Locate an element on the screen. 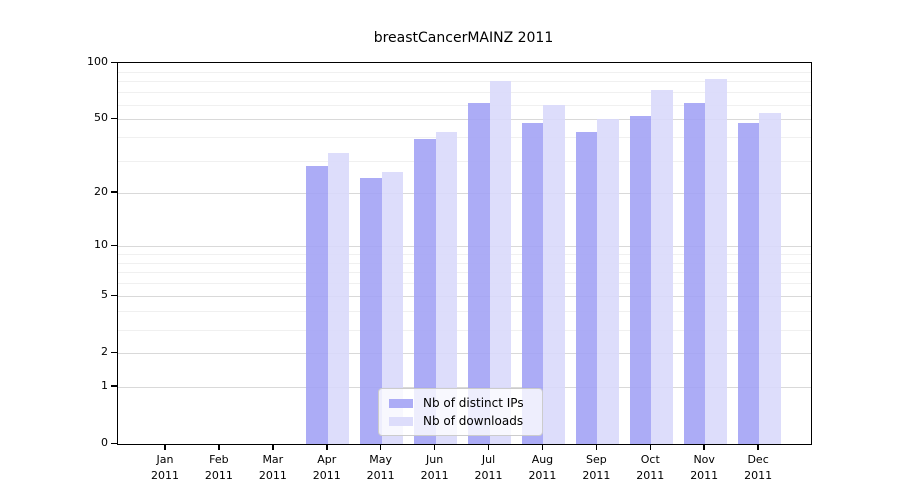 The height and width of the screenshot is (500, 900). bar-downloads-jul is located at coordinates (500, 262).